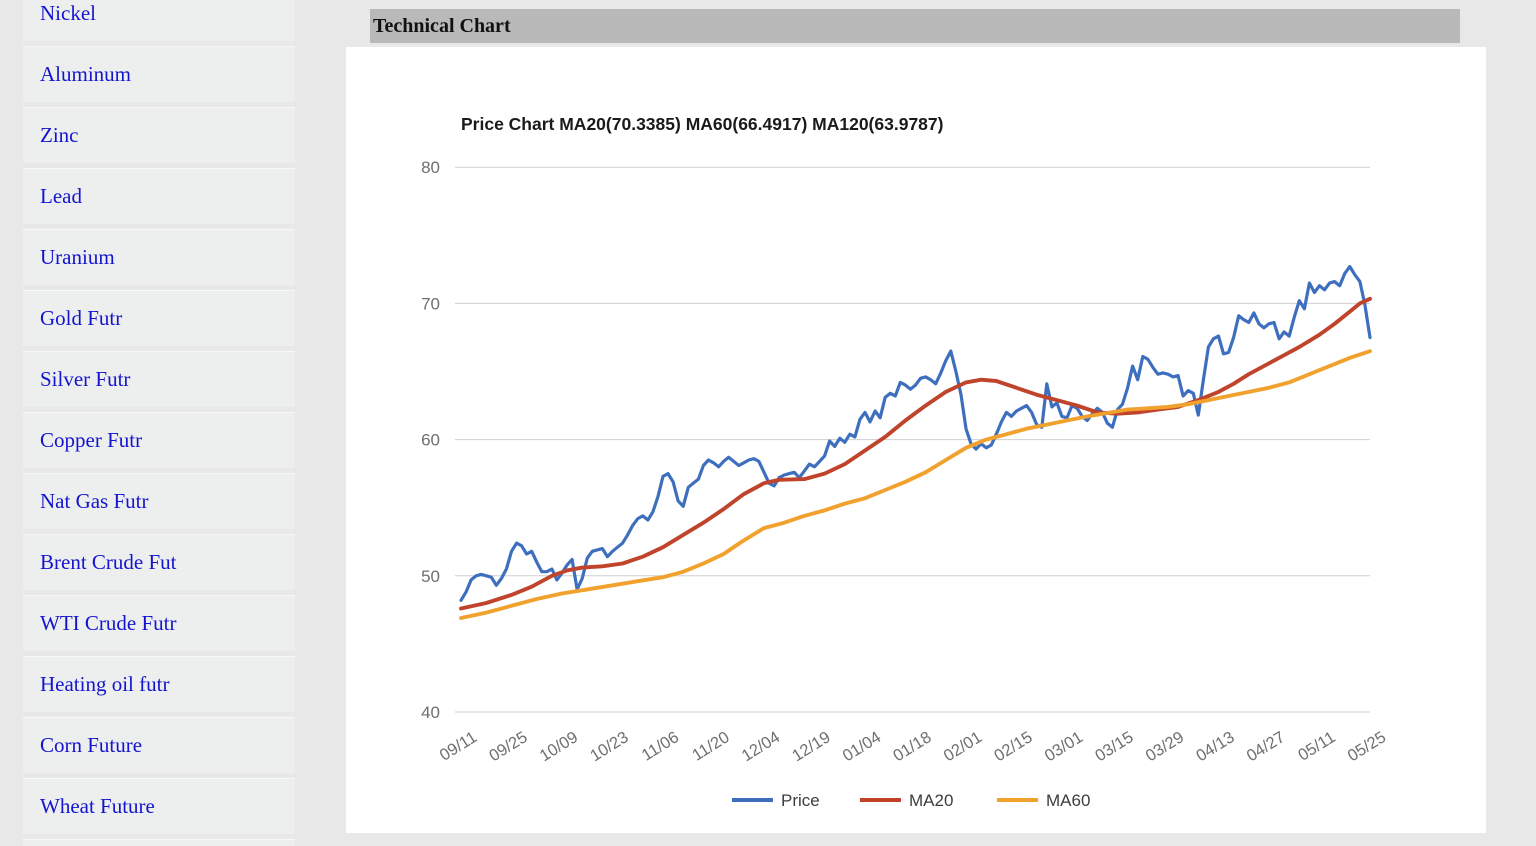 This screenshot has height=846, width=1536. Describe the element at coordinates (159, 842) in the screenshot. I see `sidebar-item-partial` at that location.